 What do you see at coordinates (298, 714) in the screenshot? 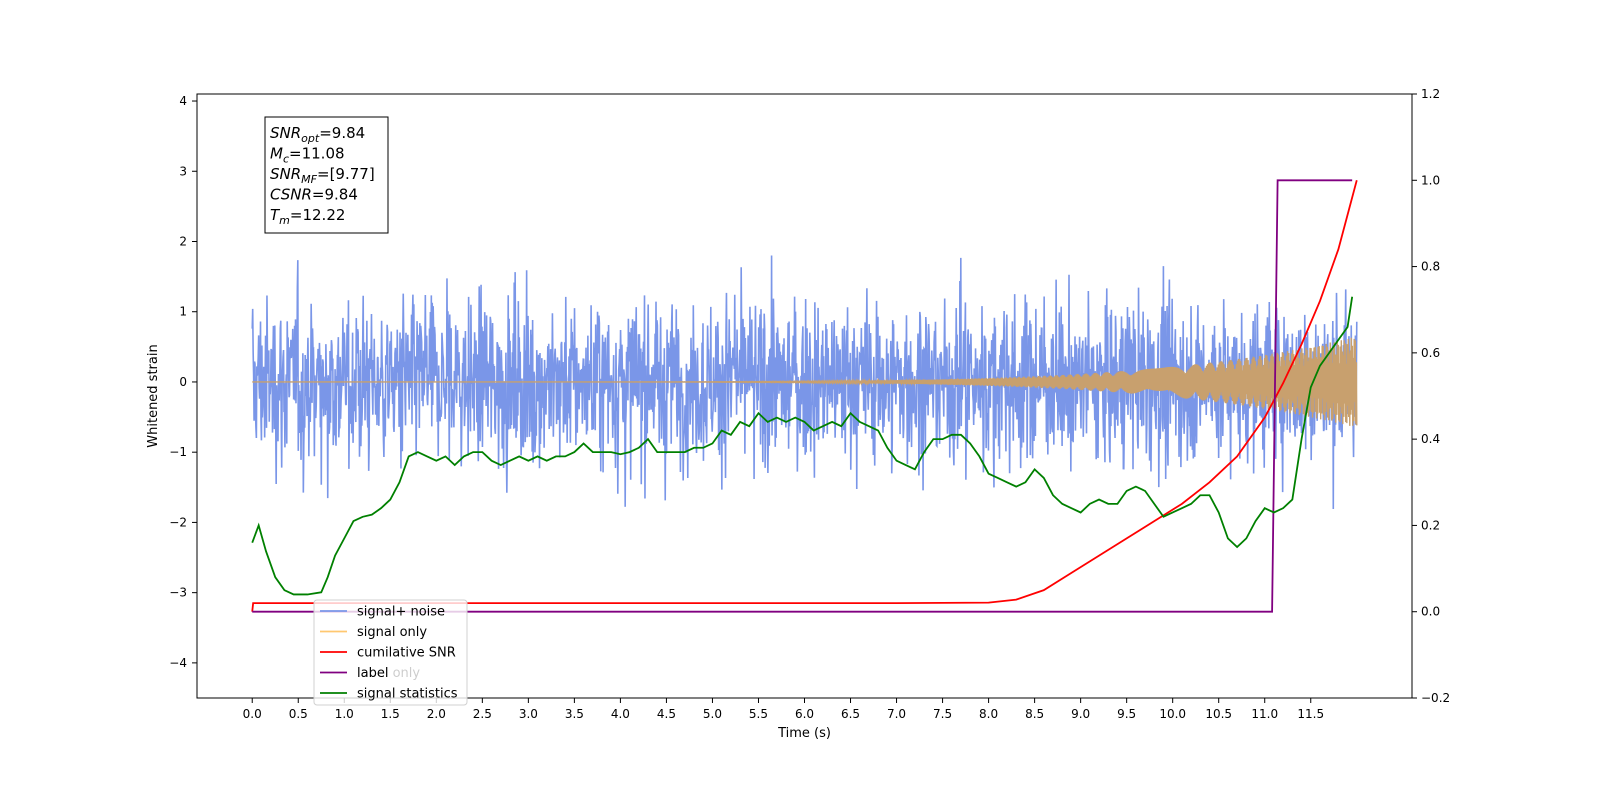
I see `x-tick-label: 0.5` at bounding box center [298, 714].